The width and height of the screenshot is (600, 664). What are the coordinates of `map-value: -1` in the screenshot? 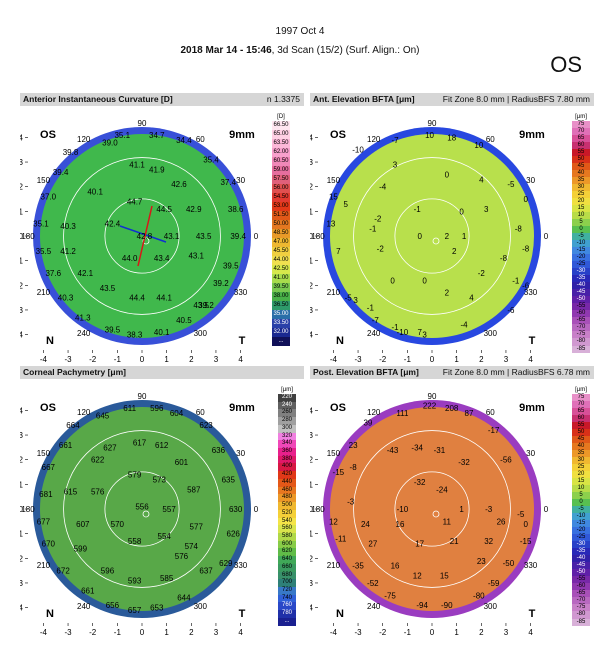 It's located at (395, 327).